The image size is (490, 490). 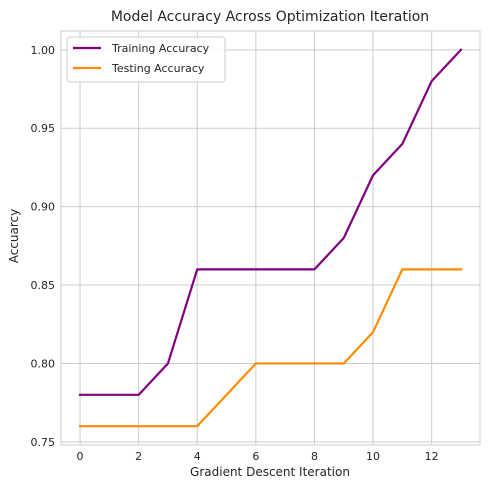 What do you see at coordinates (14, 236) in the screenshot?
I see `y-axis-label: Accuarcy` at bounding box center [14, 236].